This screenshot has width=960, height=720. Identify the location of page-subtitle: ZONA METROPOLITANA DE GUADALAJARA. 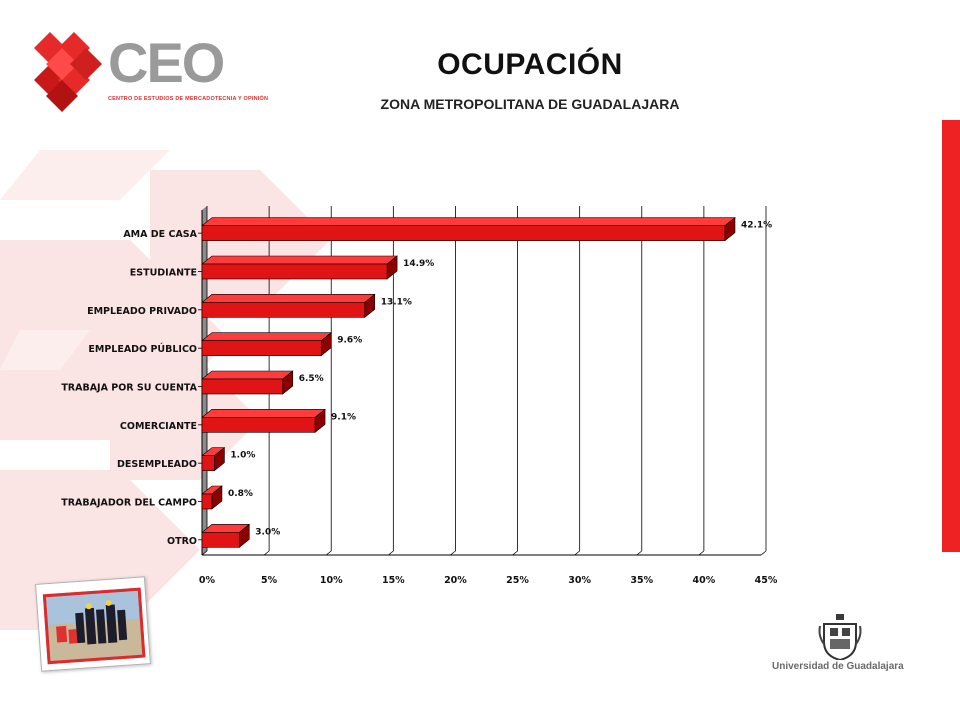
(530, 104).